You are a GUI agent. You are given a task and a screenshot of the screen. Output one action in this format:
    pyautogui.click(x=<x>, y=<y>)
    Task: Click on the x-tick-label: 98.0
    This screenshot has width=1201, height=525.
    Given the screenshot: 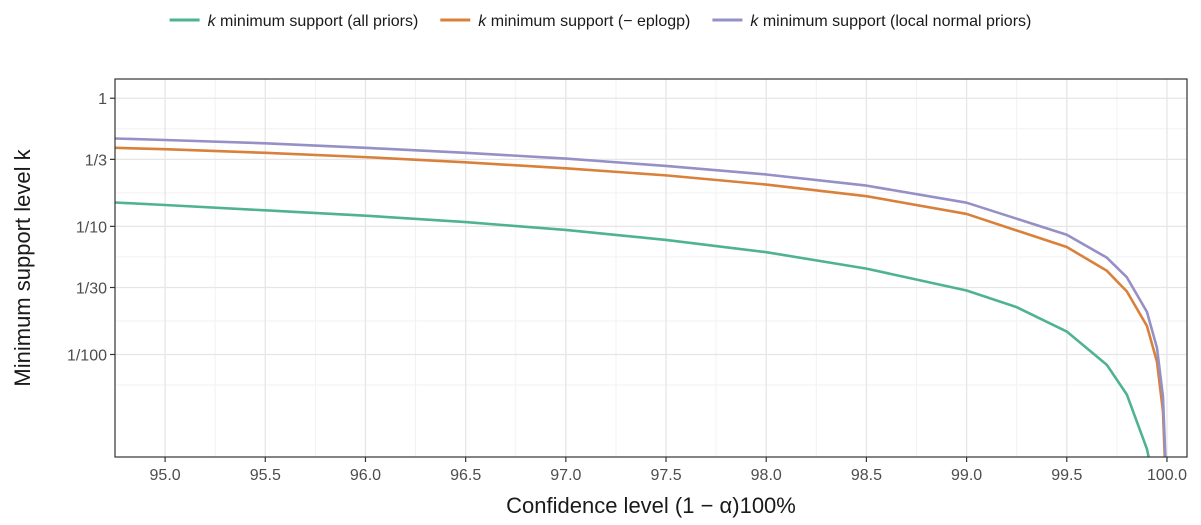 What is the action you would take?
    pyautogui.click(x=766, y=475)
    